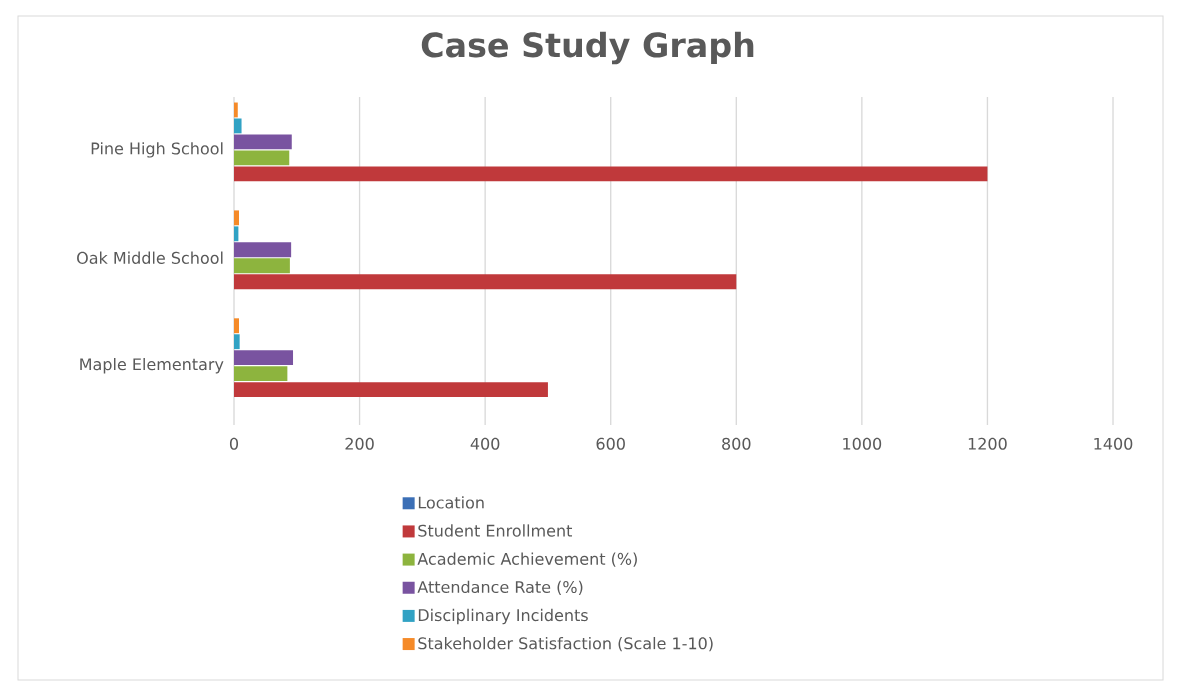  I want to click on x-tick-label: 200, so click(359, 443).